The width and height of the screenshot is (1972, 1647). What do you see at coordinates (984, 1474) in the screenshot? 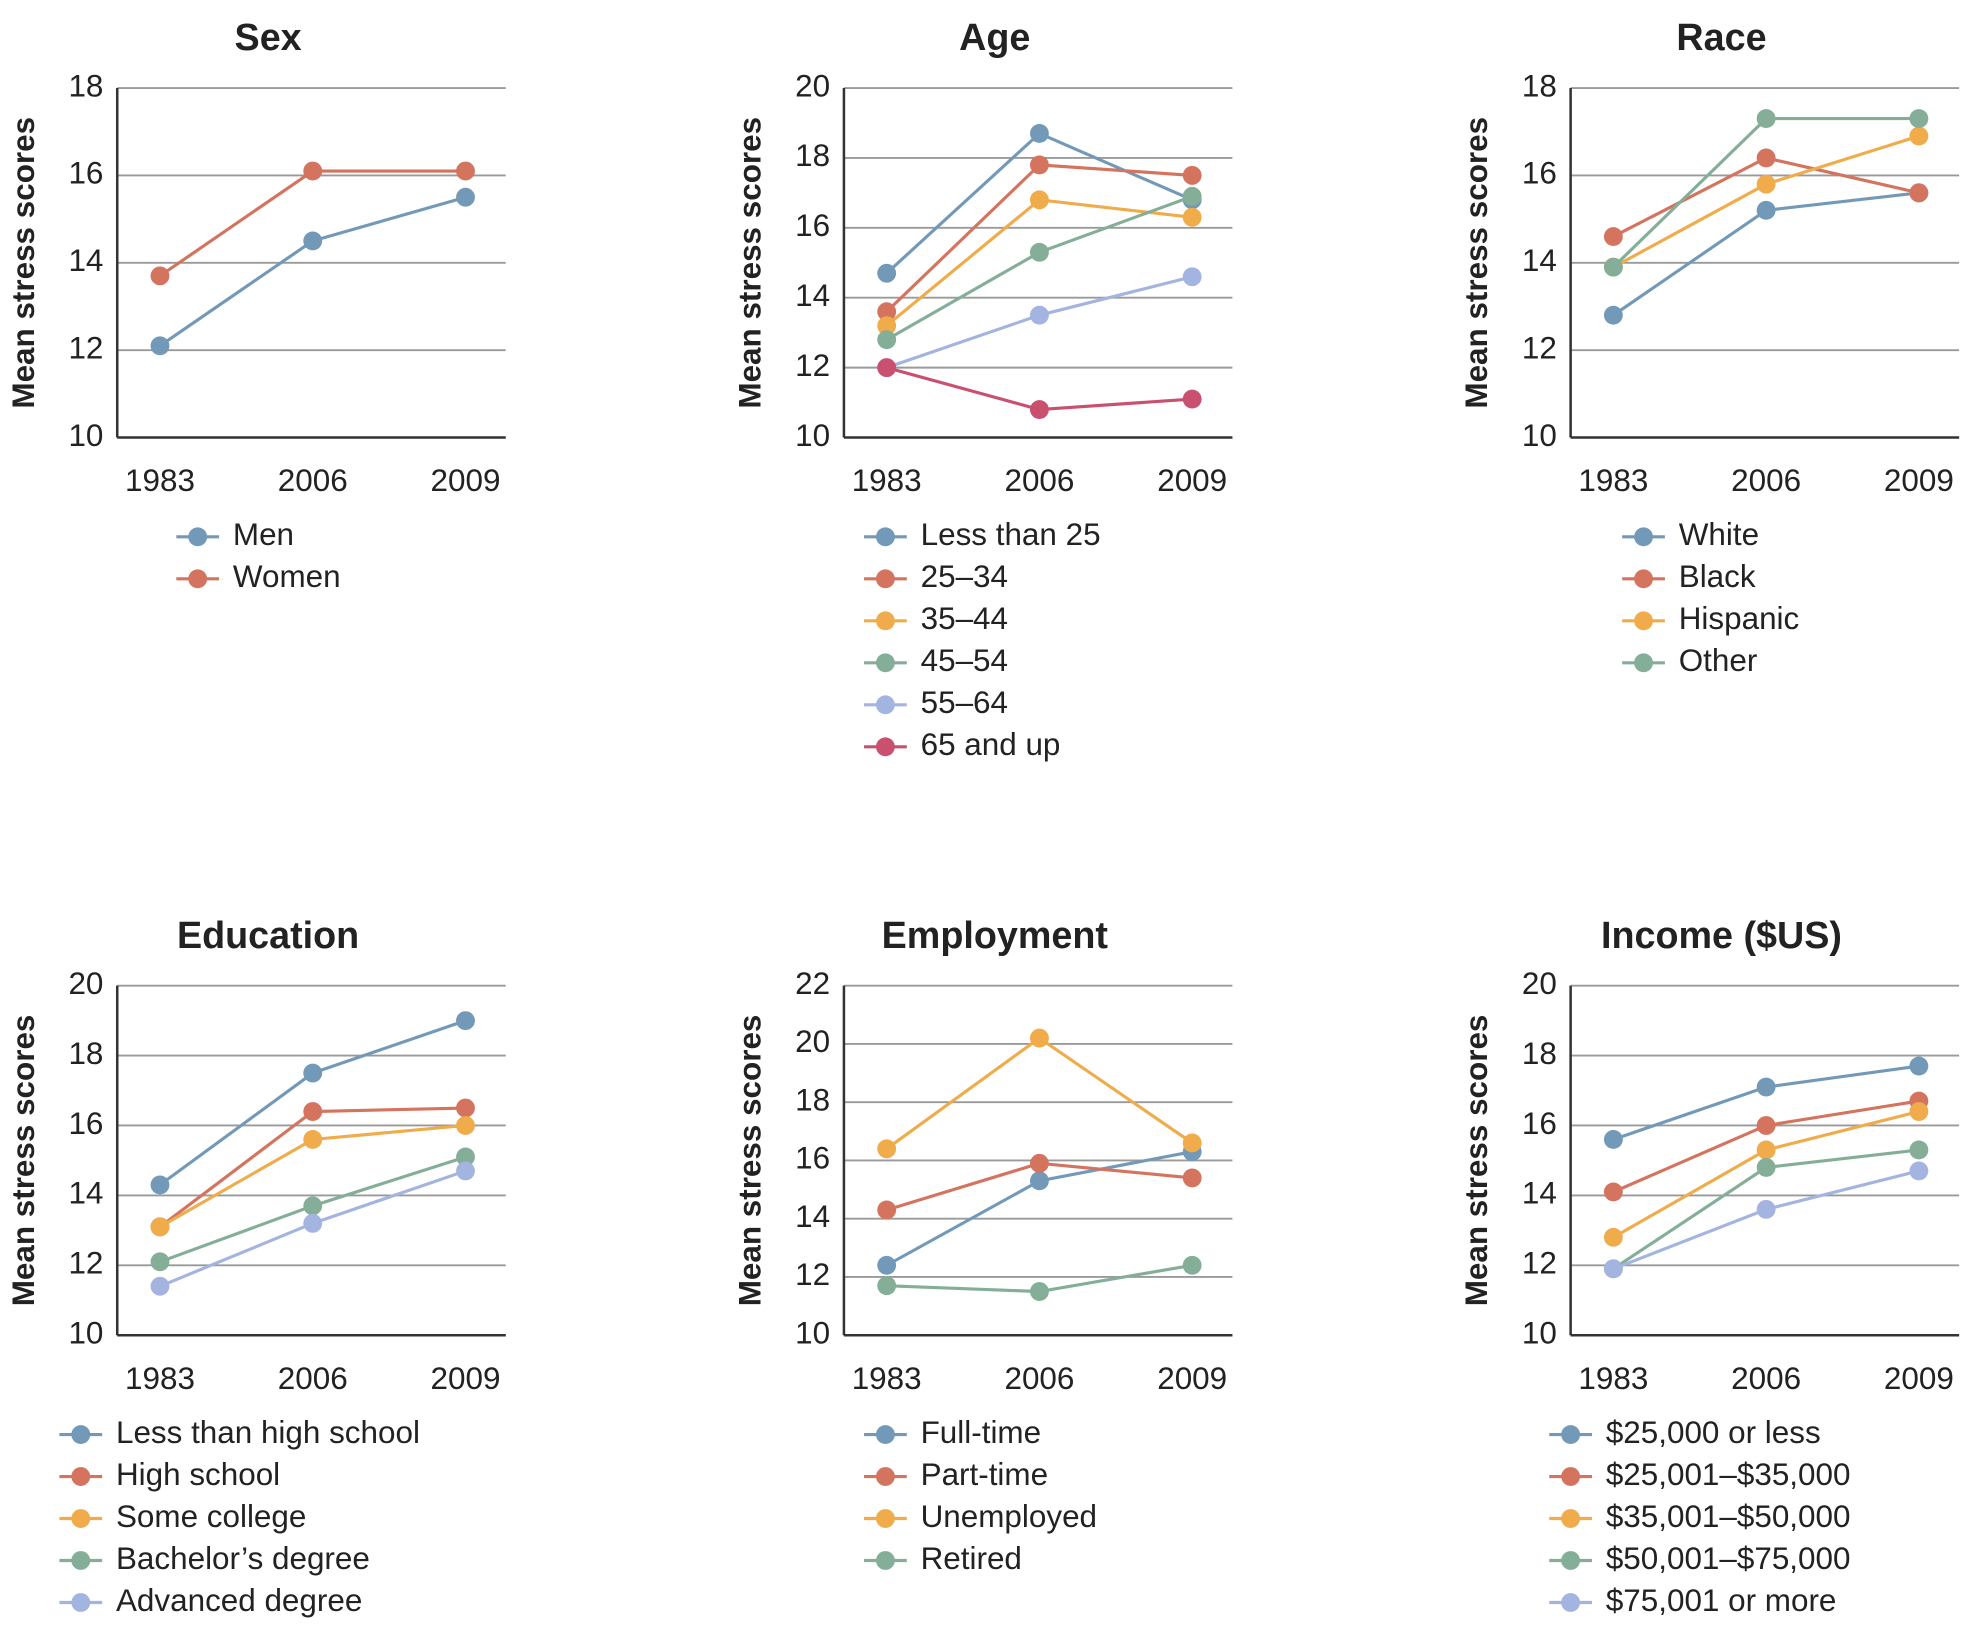
I see `legend-label: Part-time` at bounding box center [984, 1474].